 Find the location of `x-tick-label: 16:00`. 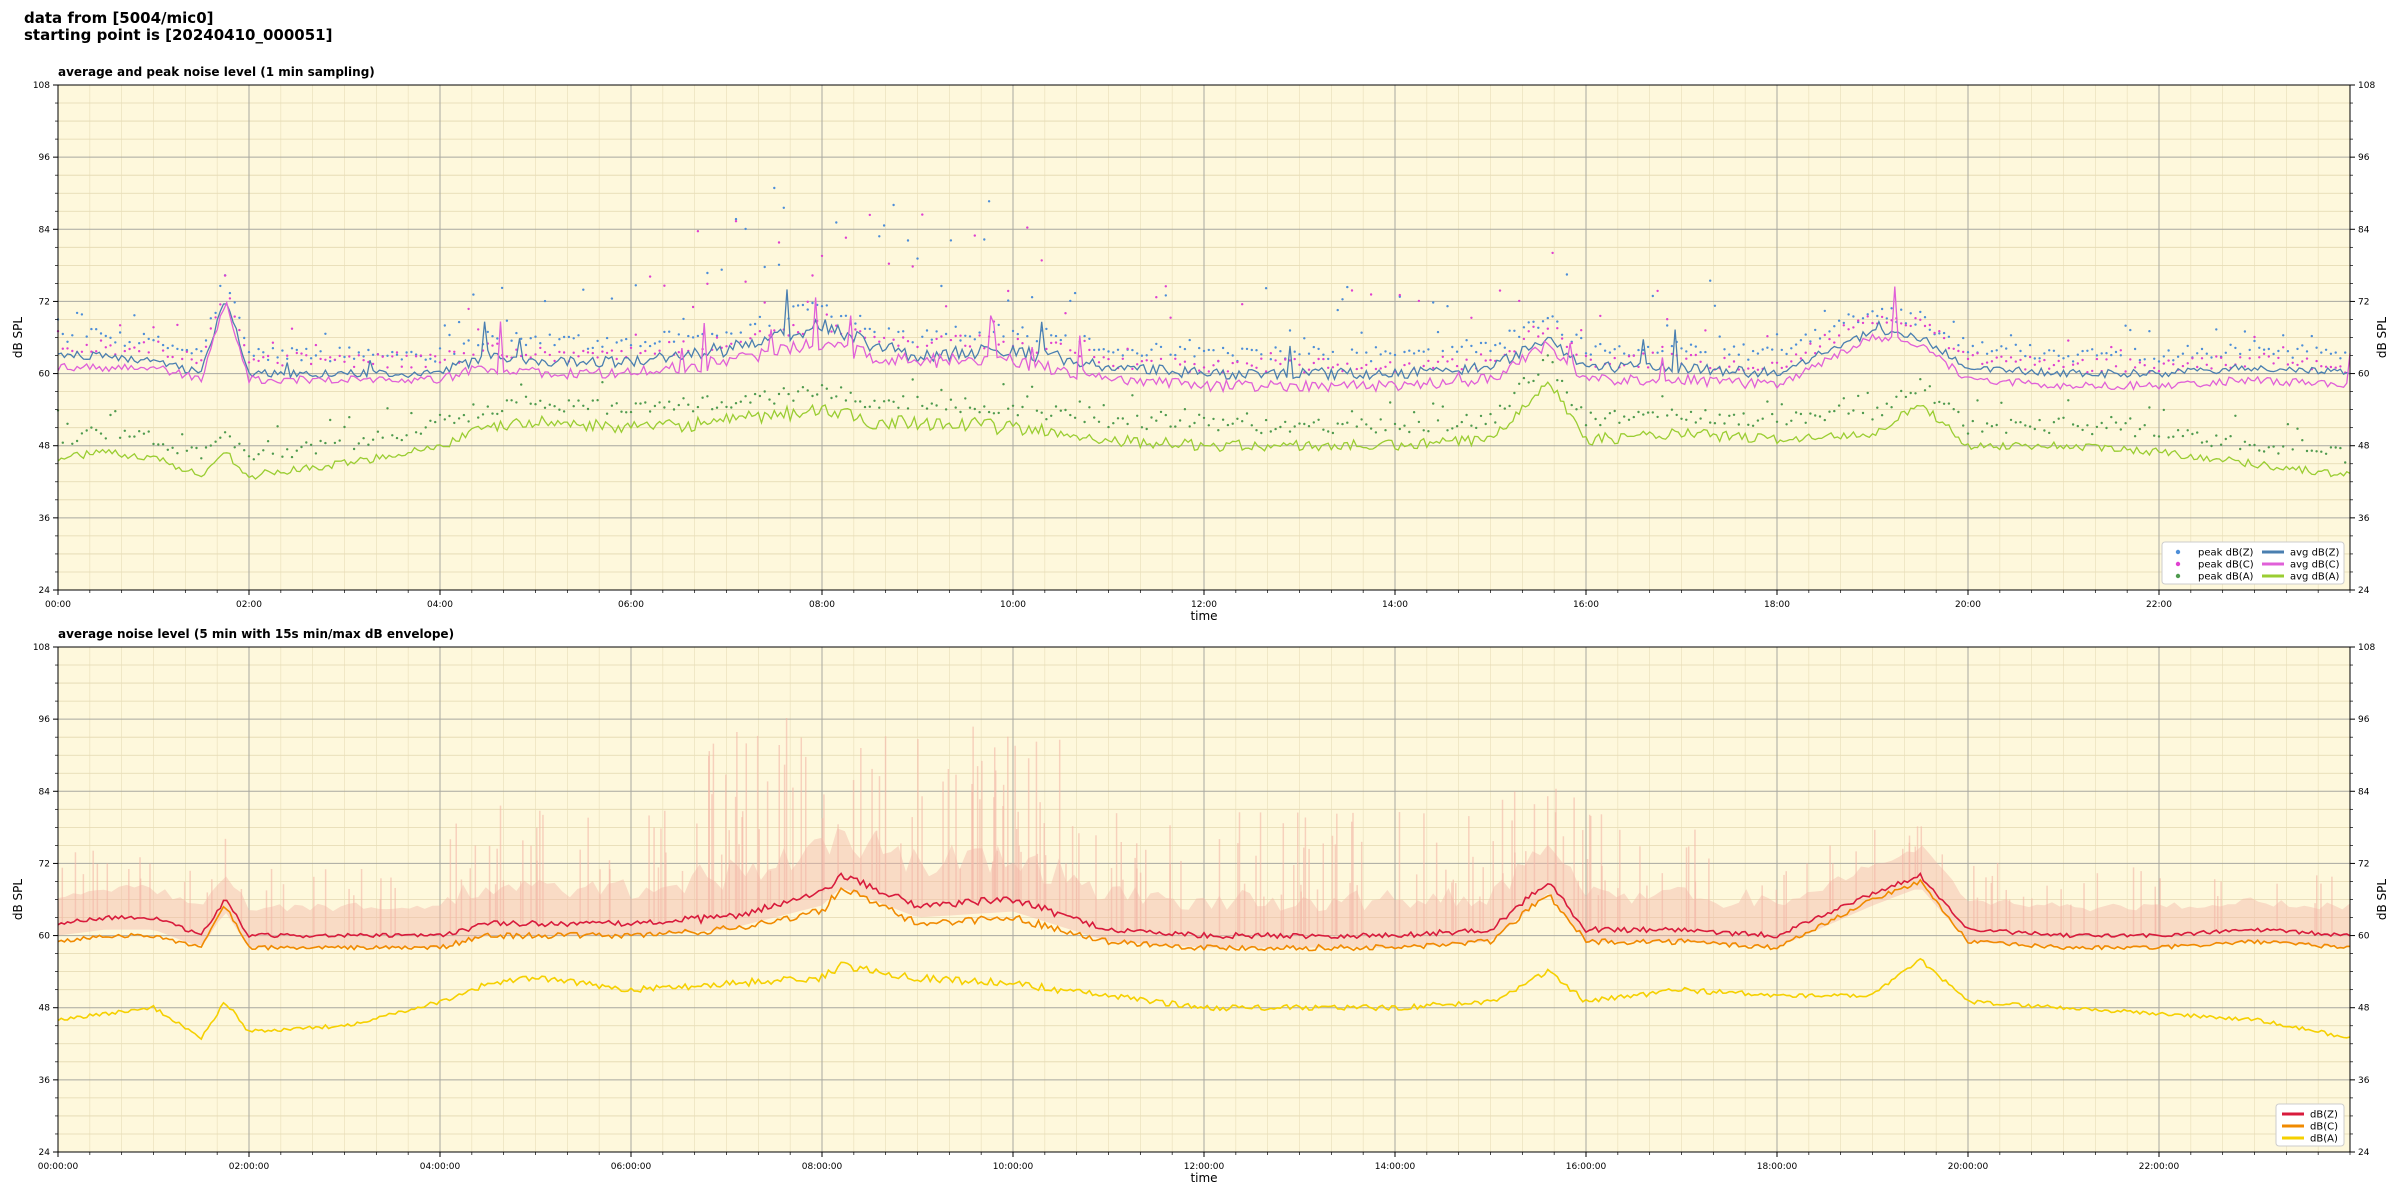

x-tick-label: 16:00 is located at coordinates (1586, 605).